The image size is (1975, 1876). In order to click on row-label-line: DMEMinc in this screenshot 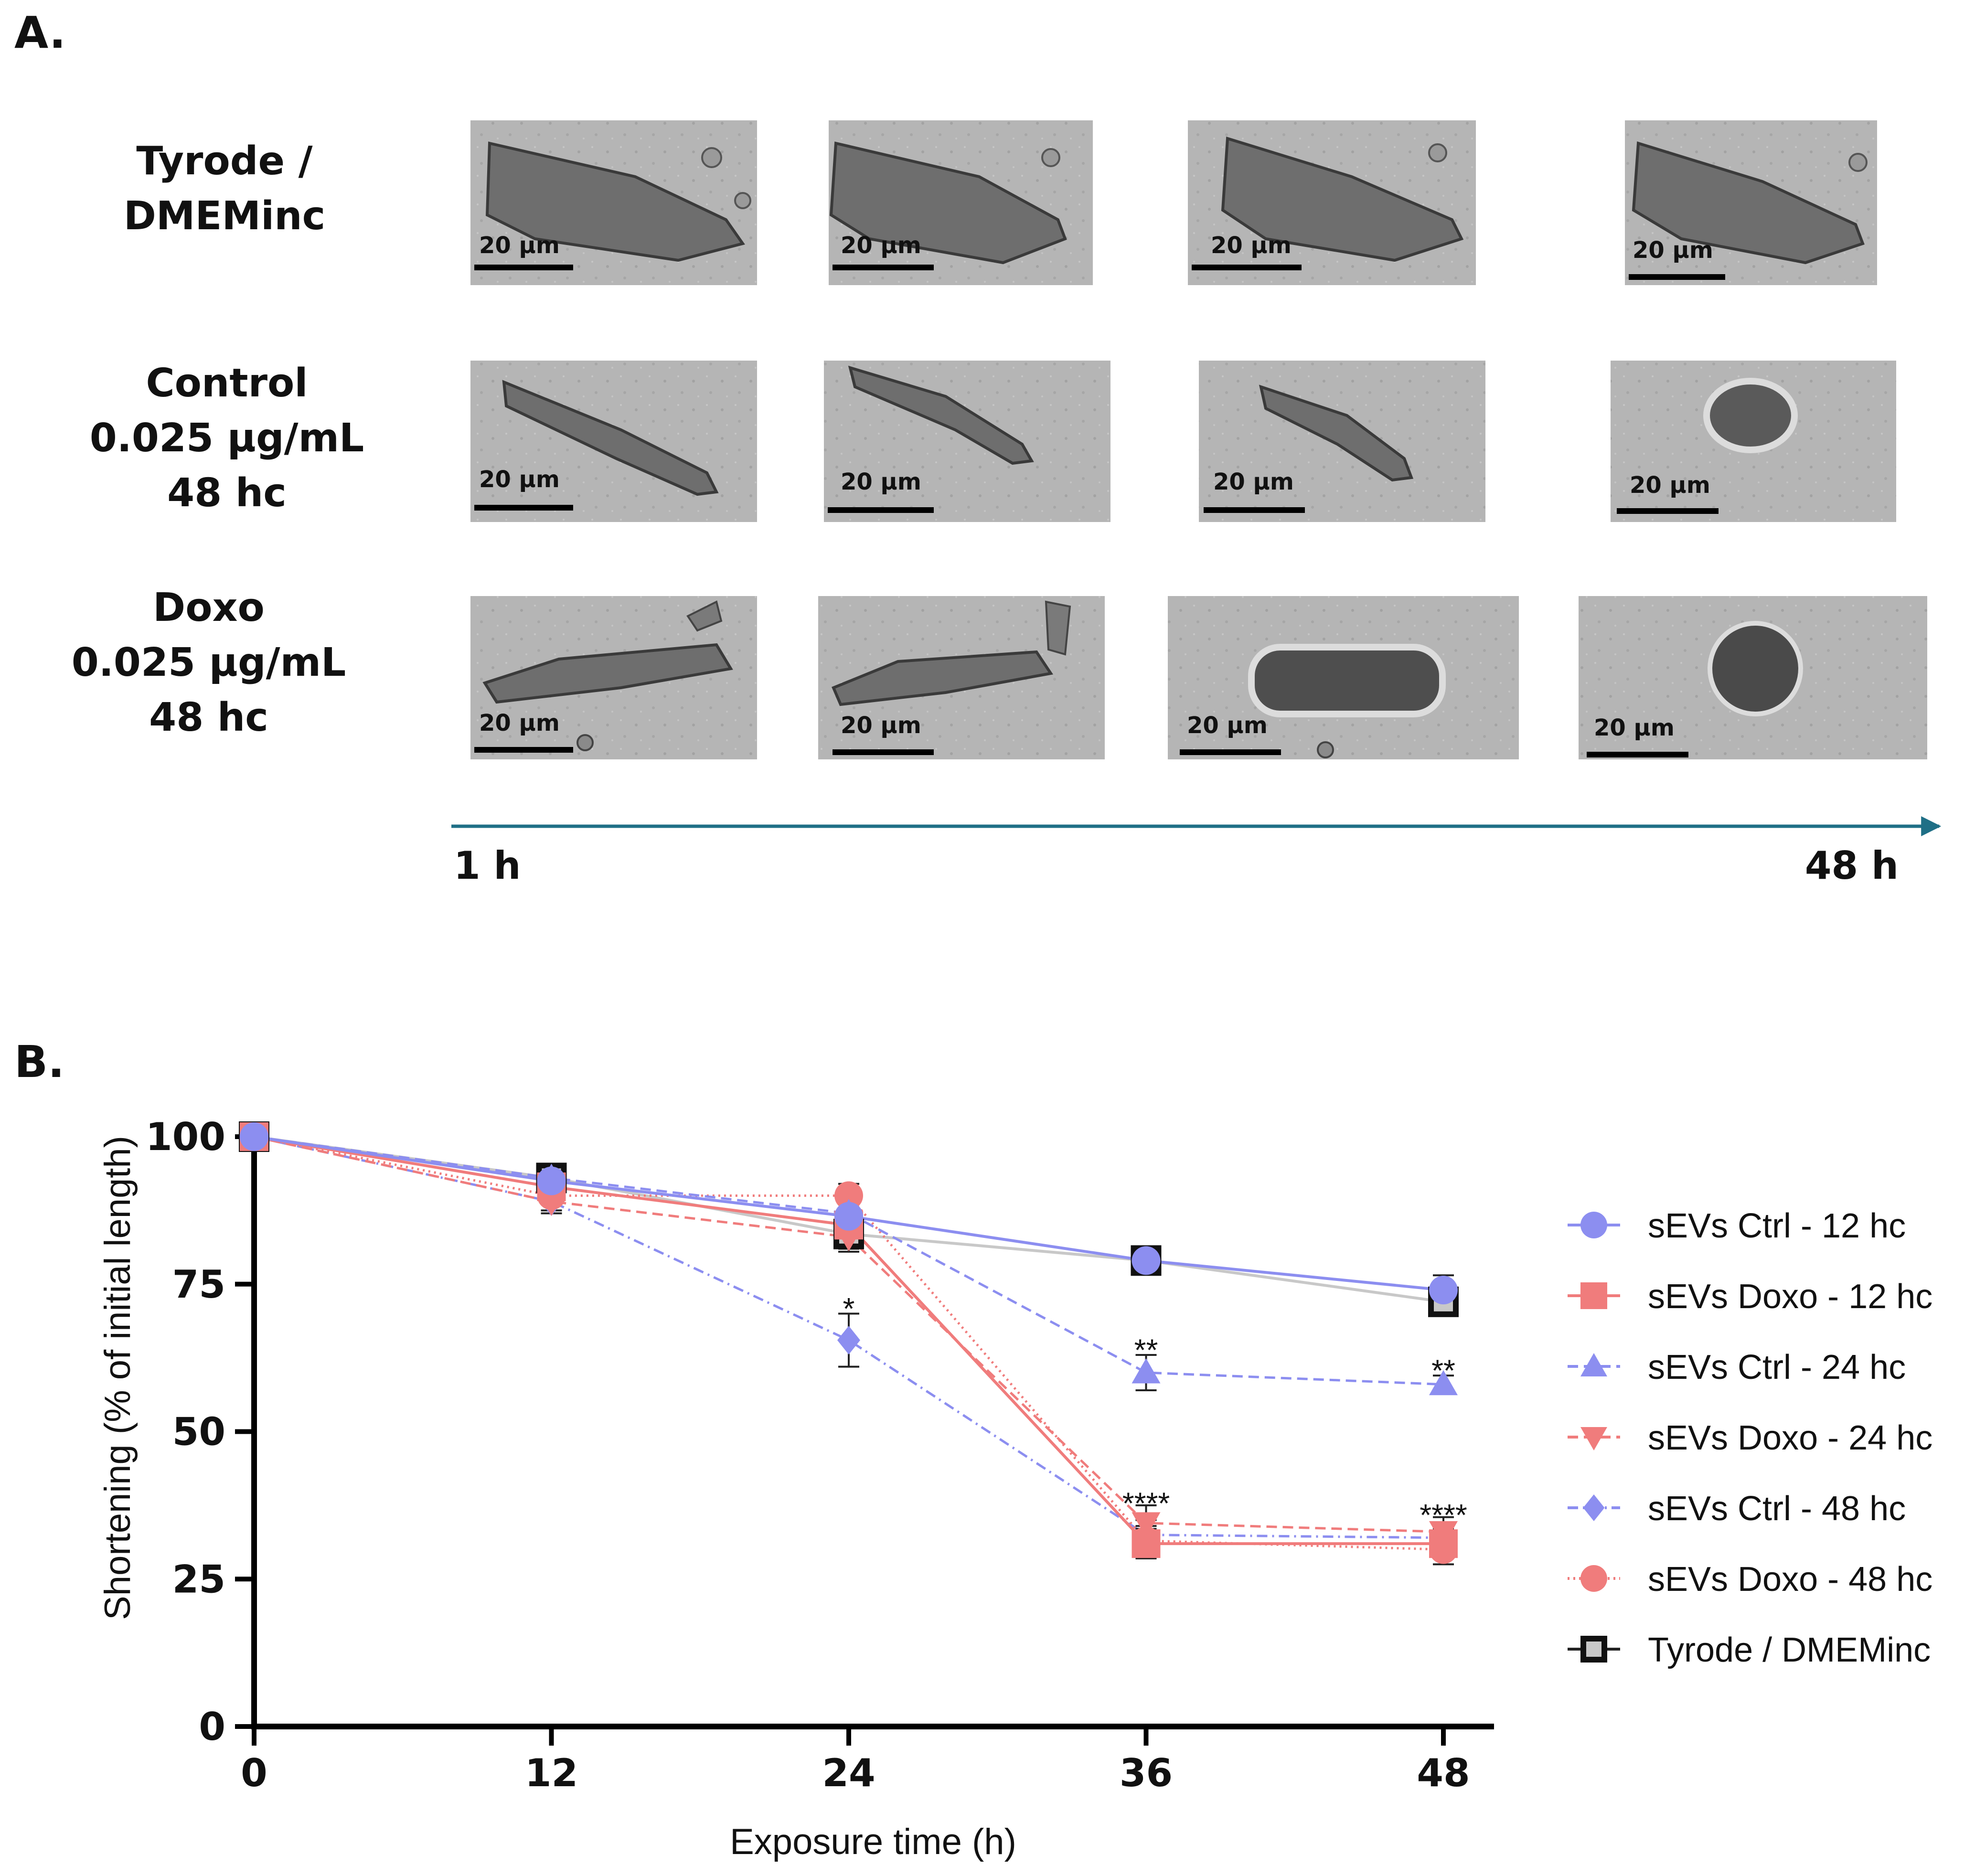, I will do `click(224, 216)`.